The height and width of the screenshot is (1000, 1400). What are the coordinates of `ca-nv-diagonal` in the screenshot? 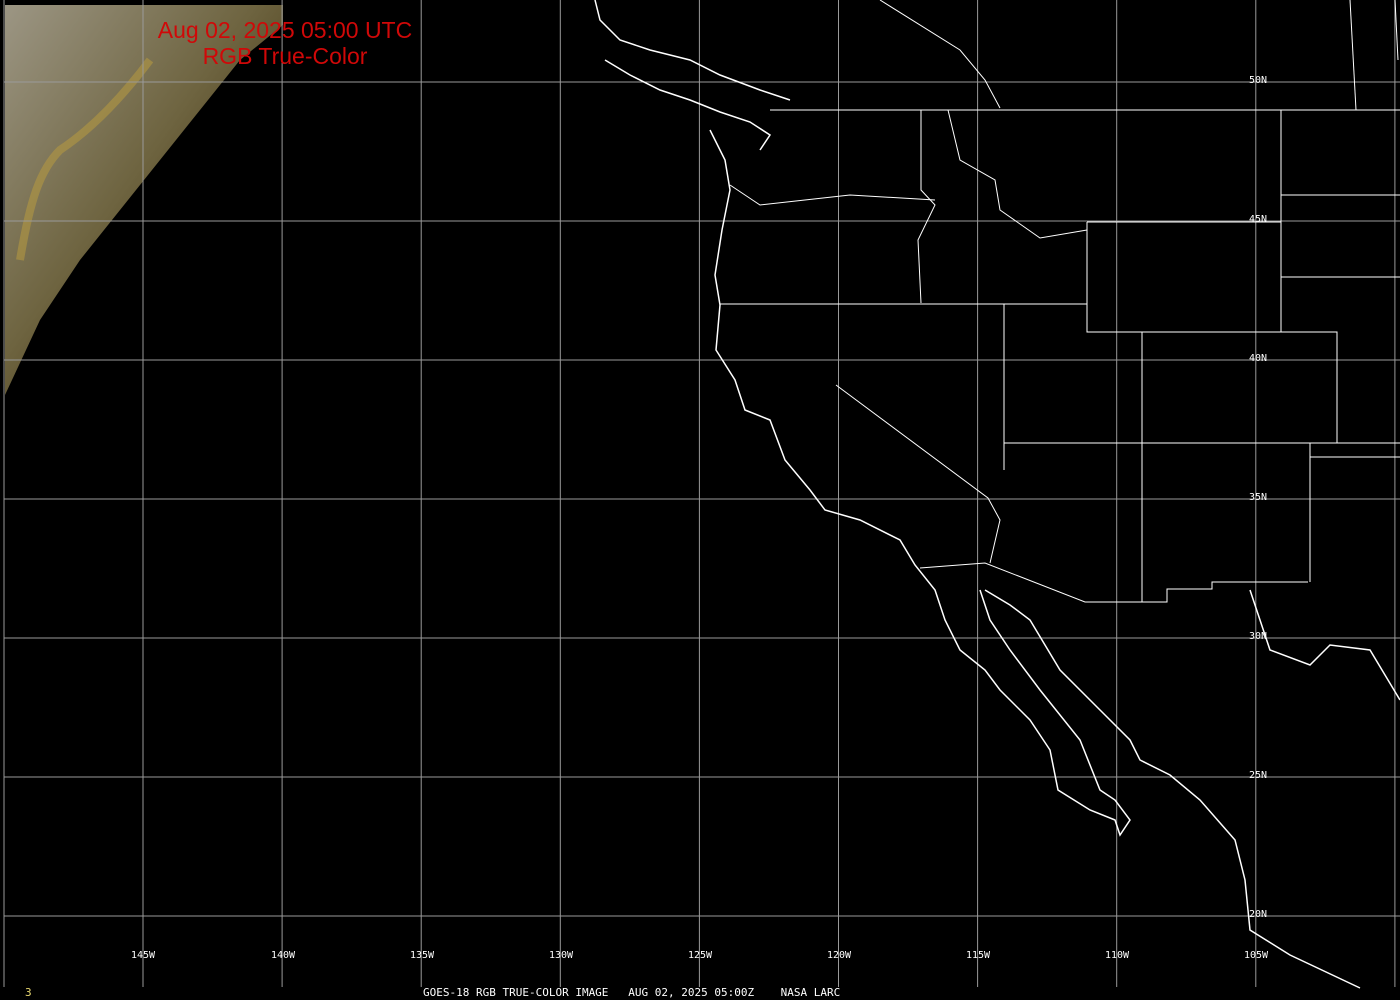 It's located at (918, 474).